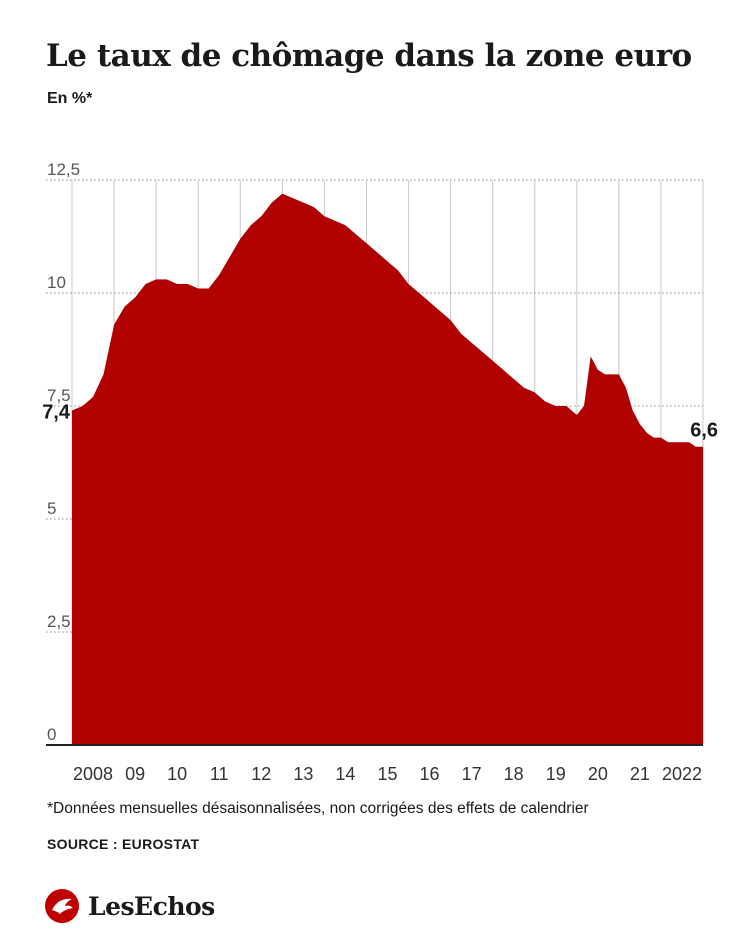 The height and width of the screenshot is (938, 750). What do you see at coordinates (70, 98) in the screenshot?
I see `chart-subtitle: En %*` at bounding box center [70, 98].